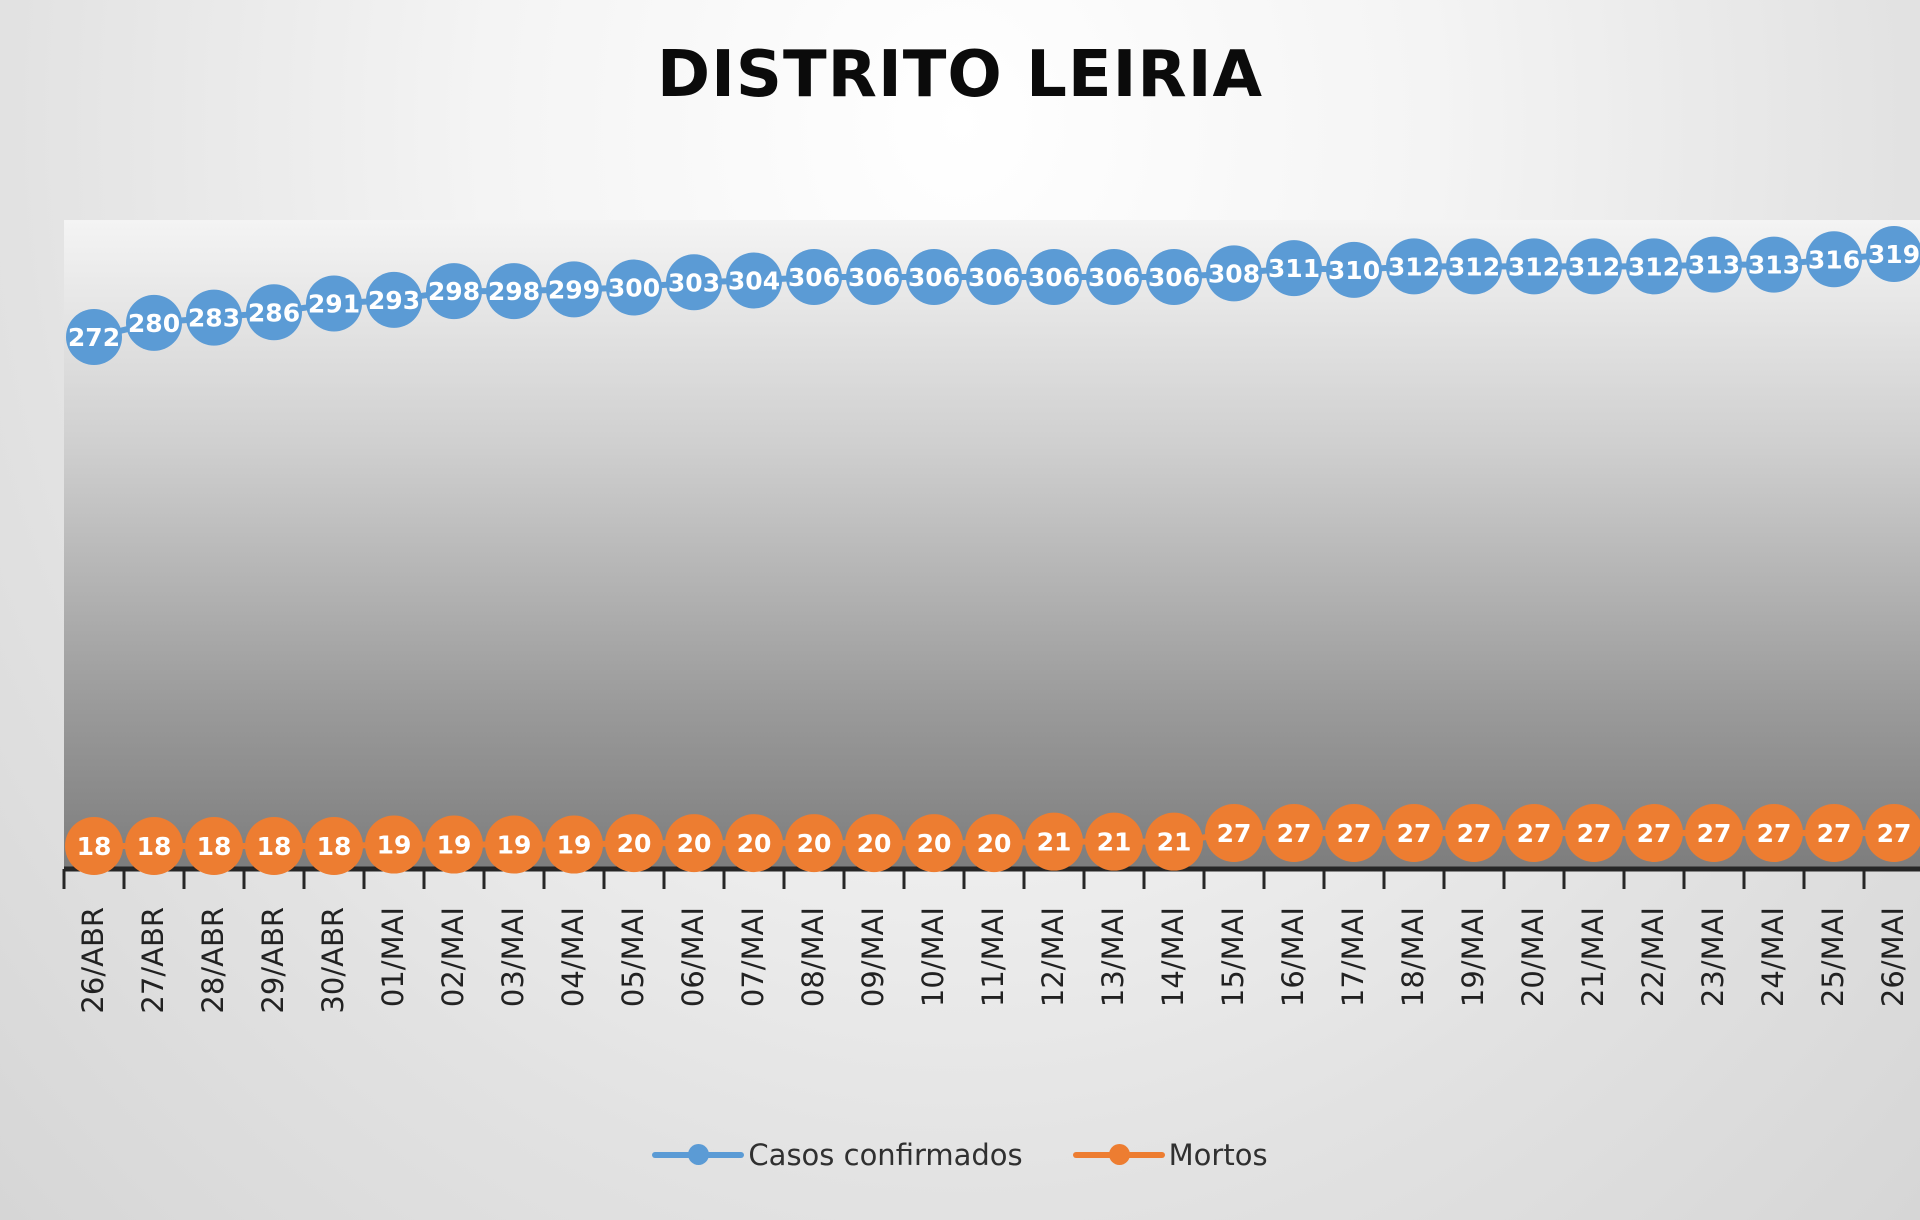  Describe the element at coordinates (1473, 957) in the screenshot. I see `x-tick-label: 19/MAI` at that location.